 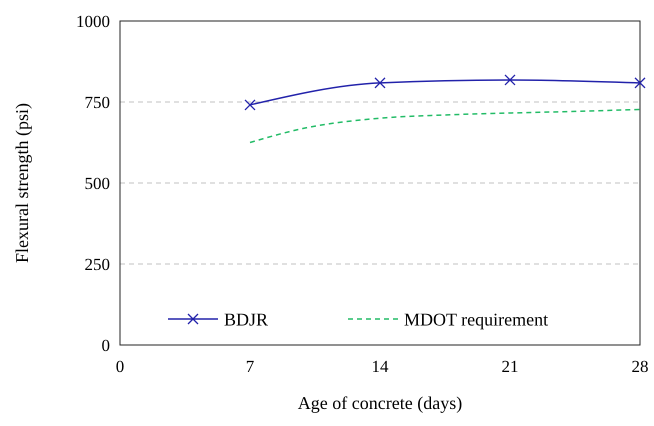 I want to click on x-axis-title: Age of concrete (days), so click(x=380, y=403).